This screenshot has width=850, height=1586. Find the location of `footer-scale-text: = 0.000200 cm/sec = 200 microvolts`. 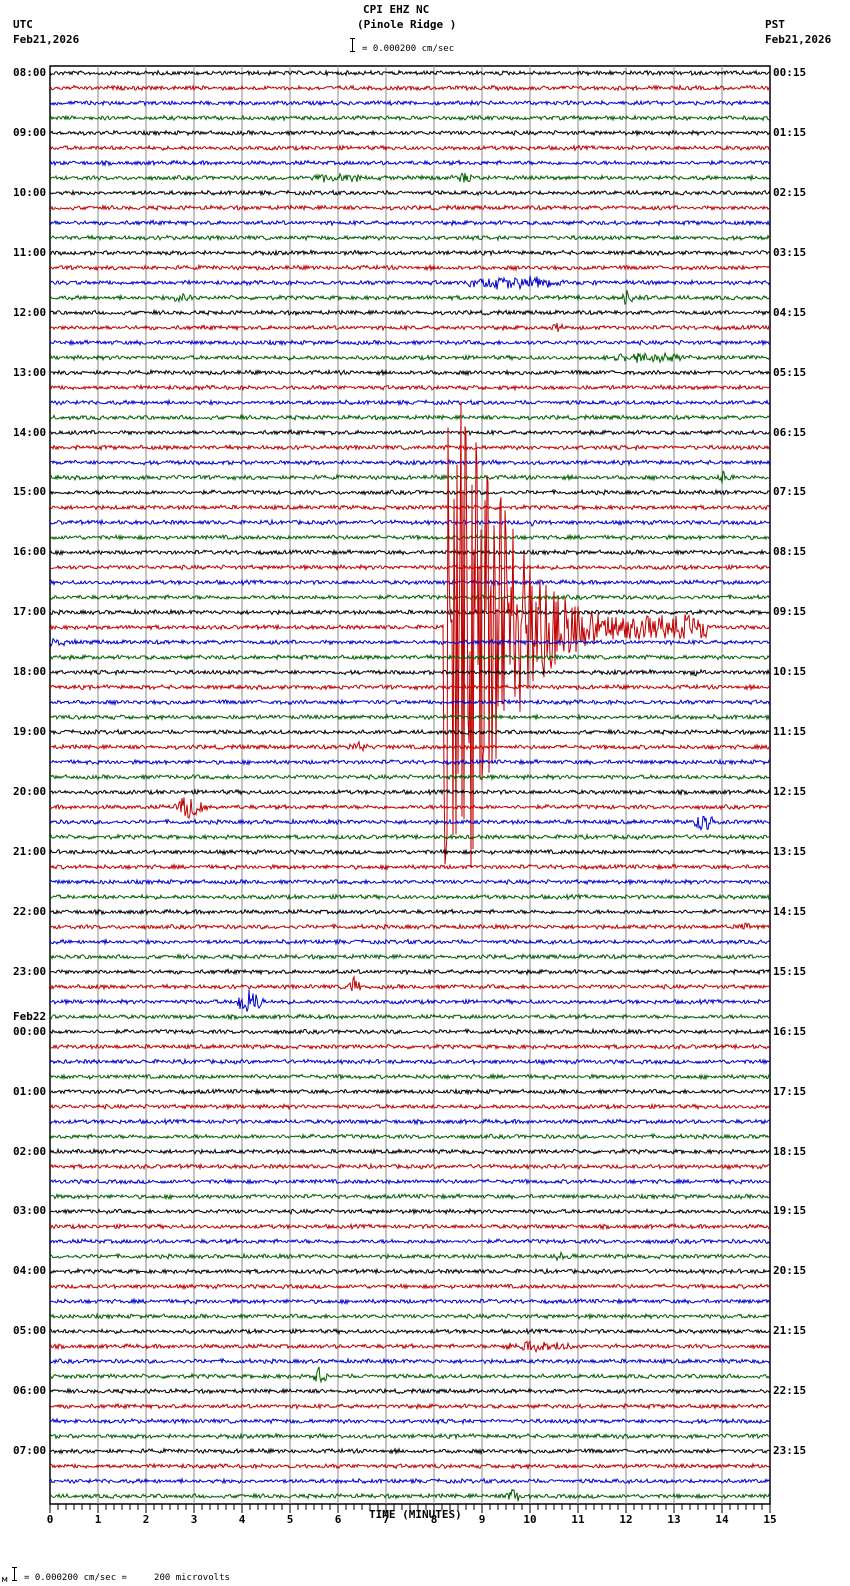

footer-scale-text: = 0.000200 cm/sec = 200 microvolts is located at coordinates (127, 1578).